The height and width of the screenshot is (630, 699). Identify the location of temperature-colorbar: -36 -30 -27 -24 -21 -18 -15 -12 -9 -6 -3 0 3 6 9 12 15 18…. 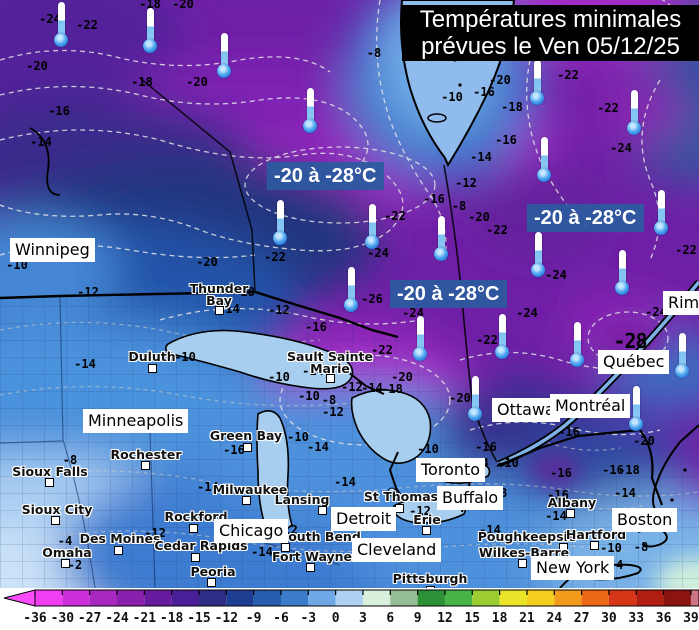
(349, 609).